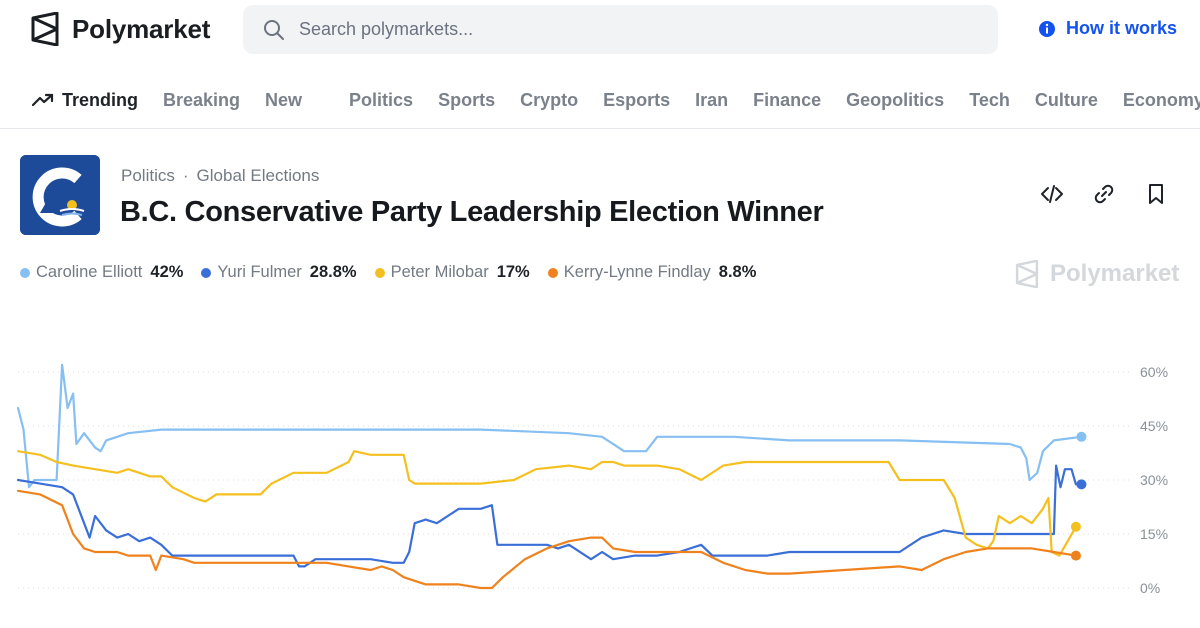 This screenshot has height=628, width=1200. What do you see at coordinates (1115, 273) in the screenshot?
I see `watermark-text: Polymarket` at bounding box center [1115, 273].